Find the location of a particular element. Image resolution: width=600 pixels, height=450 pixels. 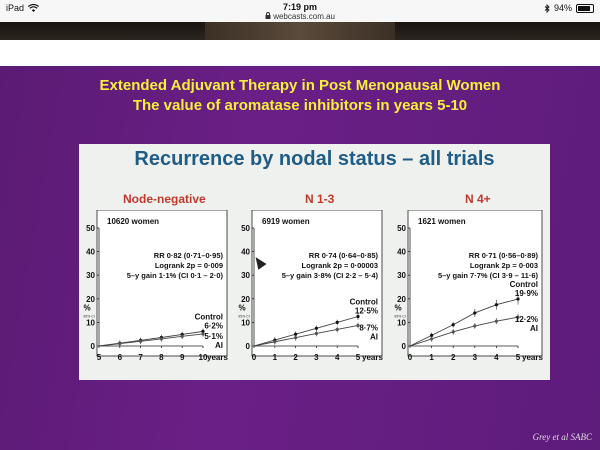

video-frame-top is located at coordinates (300, 31).